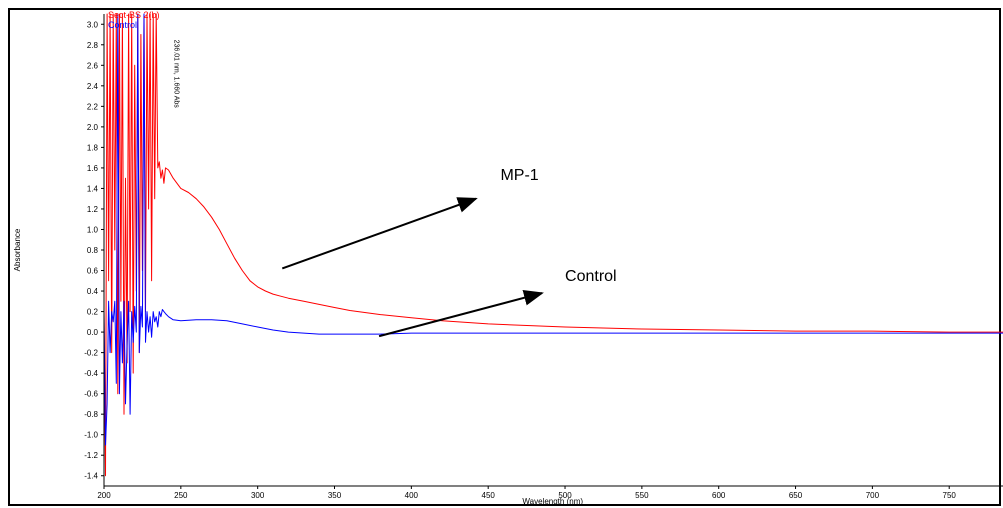 The width and height of the screenshot is (1003, 508). Describe the element at coordinates (93, 106) in the screenshot. I see `y-tick-label: 2.2` at that location.